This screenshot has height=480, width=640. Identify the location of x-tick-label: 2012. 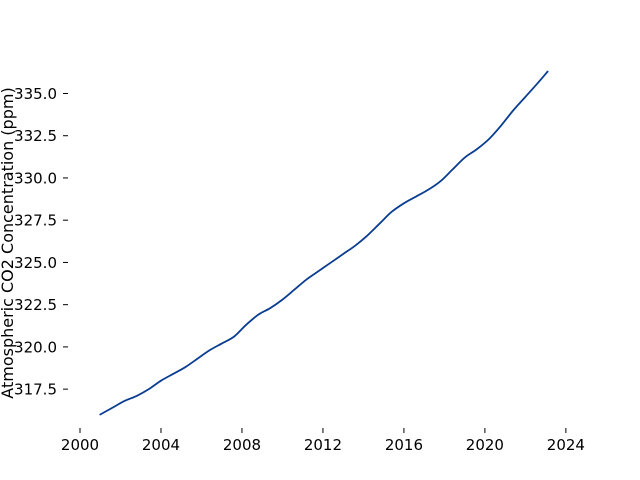
(323, 445).